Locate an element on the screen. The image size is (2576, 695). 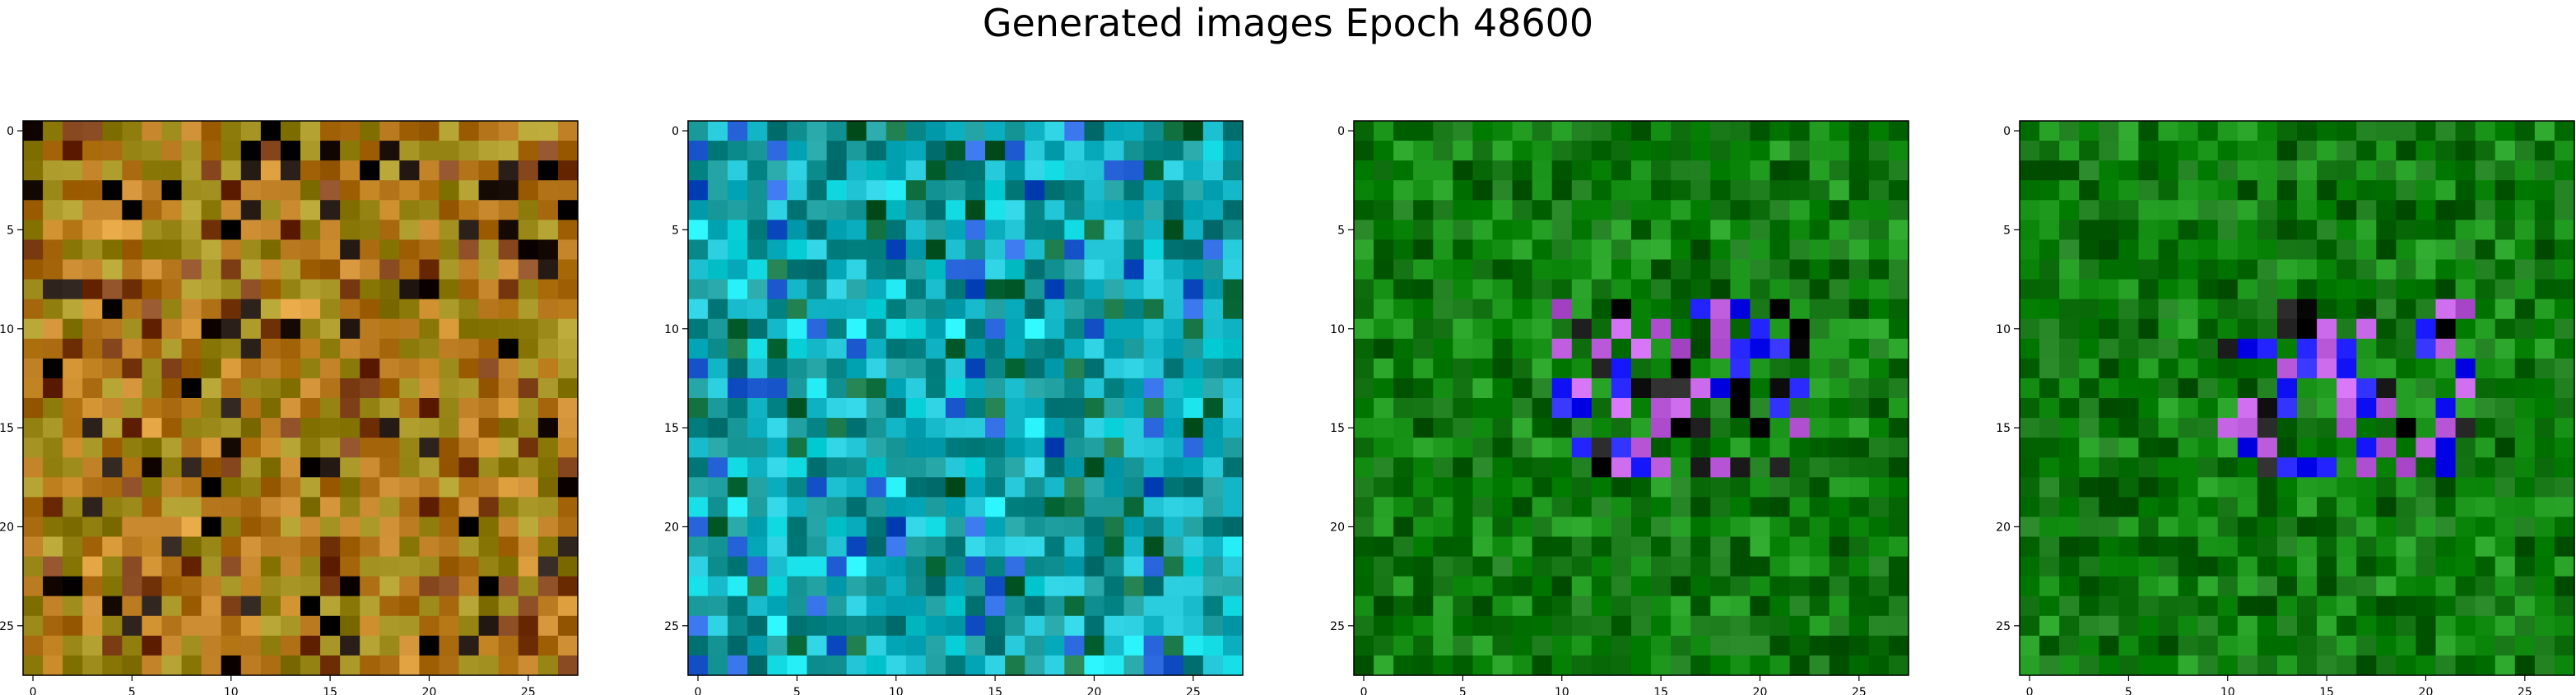
y-tick-label: 20 is located at coordinates (7, 527).